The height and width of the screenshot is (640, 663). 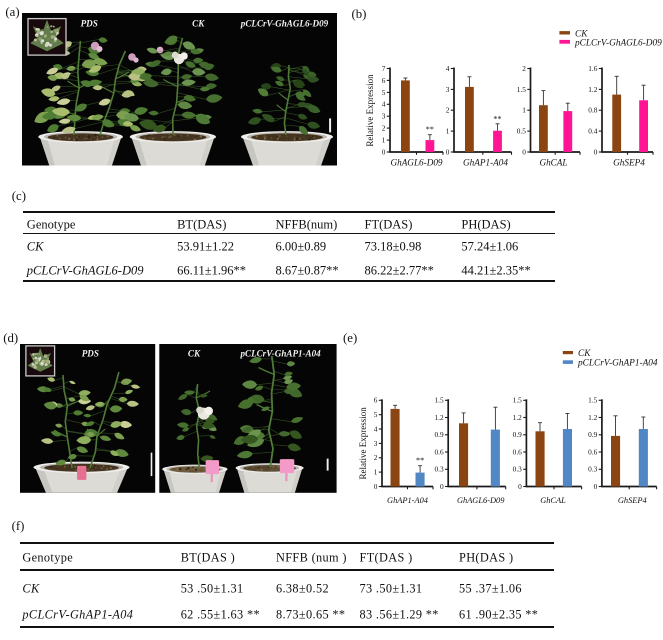 I want to click on svg-text: 0.4, so click(x=592, y=131).